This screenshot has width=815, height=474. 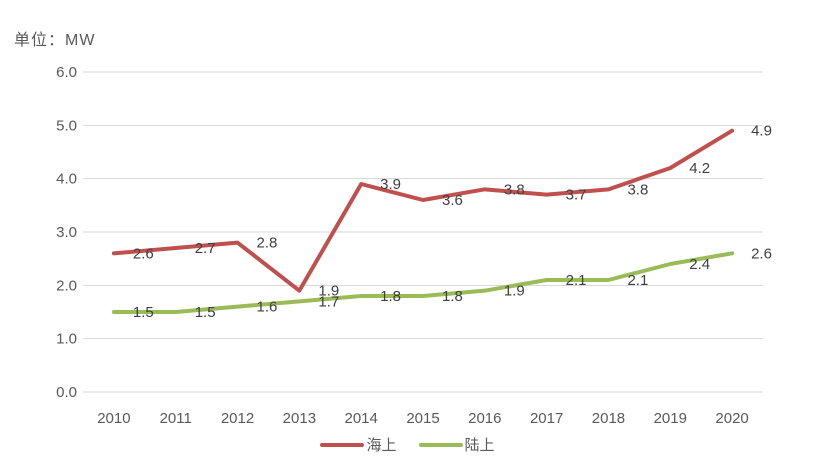 I want to click on unit-label: 单位：MW, so click(x=55, y=40).